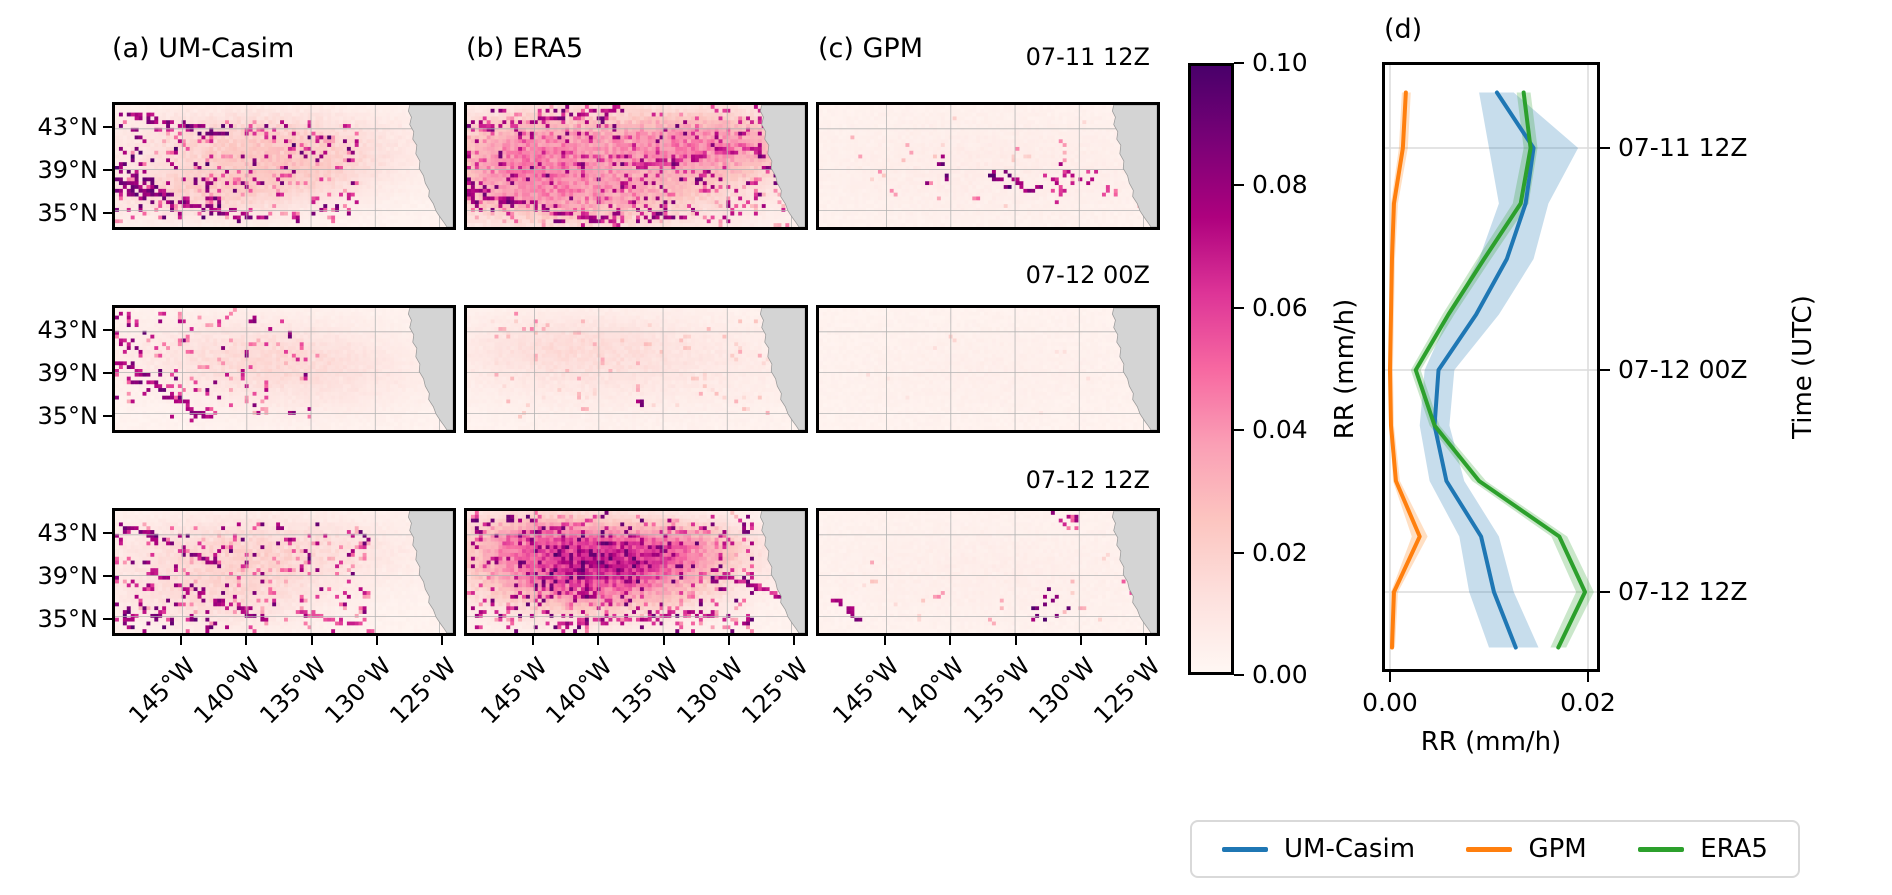 The width and height of the screenshot is (1892, 895). What do you see at coordinates (1683, 591) in the screenshot?
I see `panel-d-y-tick-label: 07-12 12Z` at bounding box center [1683, 591].